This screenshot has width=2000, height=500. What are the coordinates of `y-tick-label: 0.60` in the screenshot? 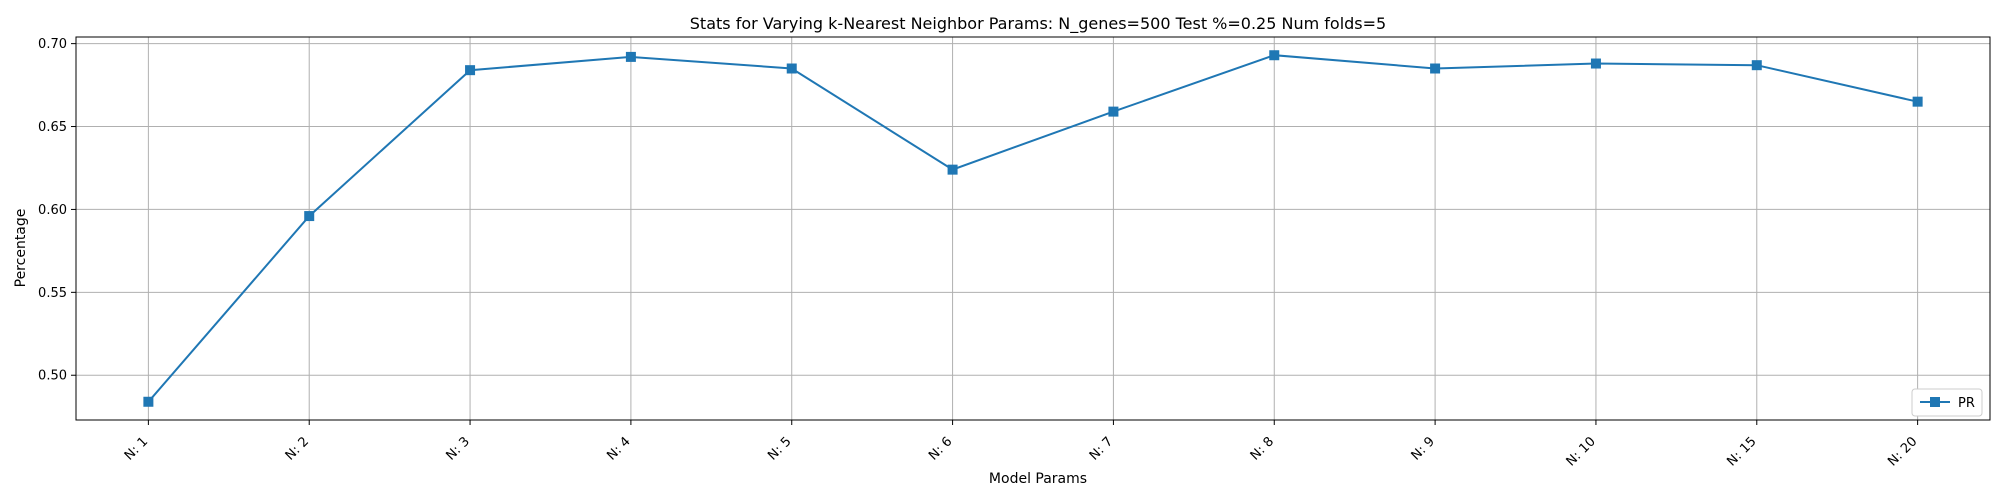 It's located at (52, 210).